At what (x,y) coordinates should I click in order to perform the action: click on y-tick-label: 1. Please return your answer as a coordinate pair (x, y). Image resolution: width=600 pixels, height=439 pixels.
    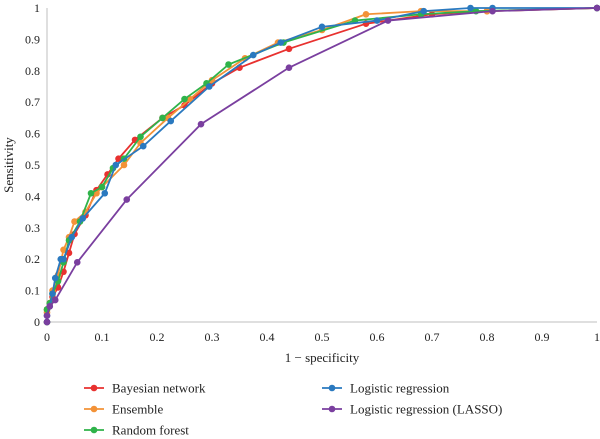
    Looking at the image, I should click on (37, 8).